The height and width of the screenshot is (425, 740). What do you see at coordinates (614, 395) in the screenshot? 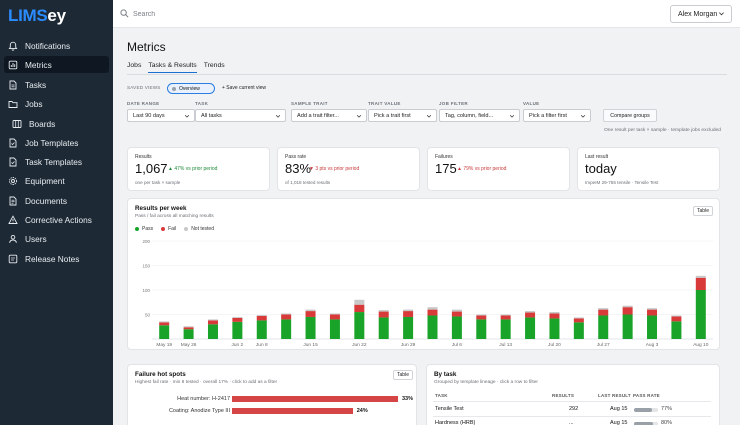
I see `column-header-last-result: LAST RESULT` at bounding box center [614, 395].